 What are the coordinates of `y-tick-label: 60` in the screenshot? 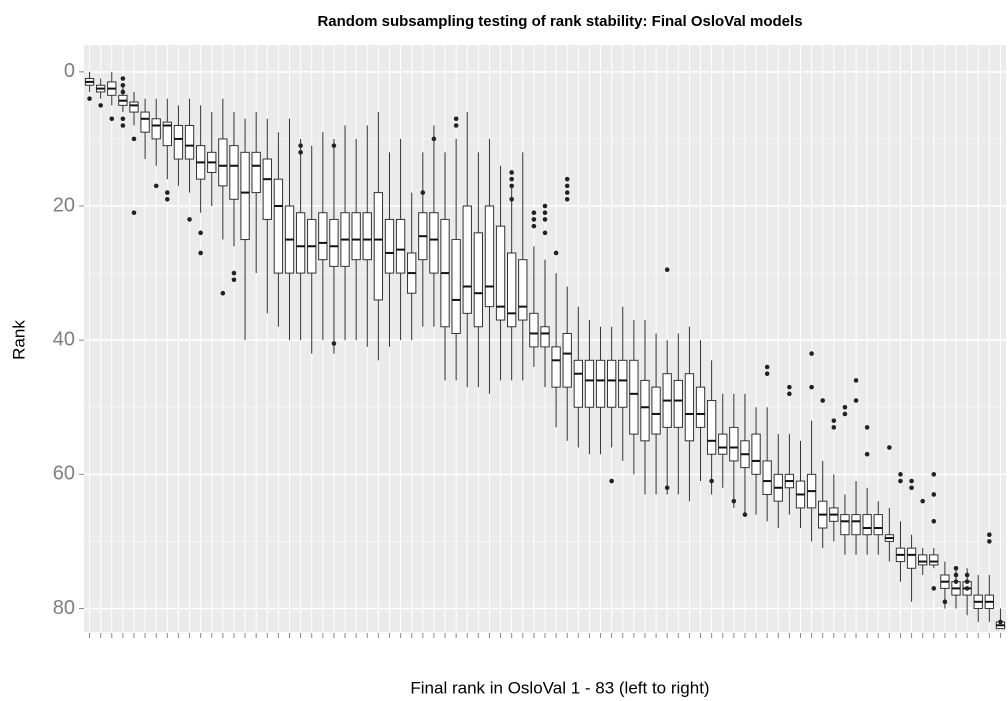 It's located at (64, 474).